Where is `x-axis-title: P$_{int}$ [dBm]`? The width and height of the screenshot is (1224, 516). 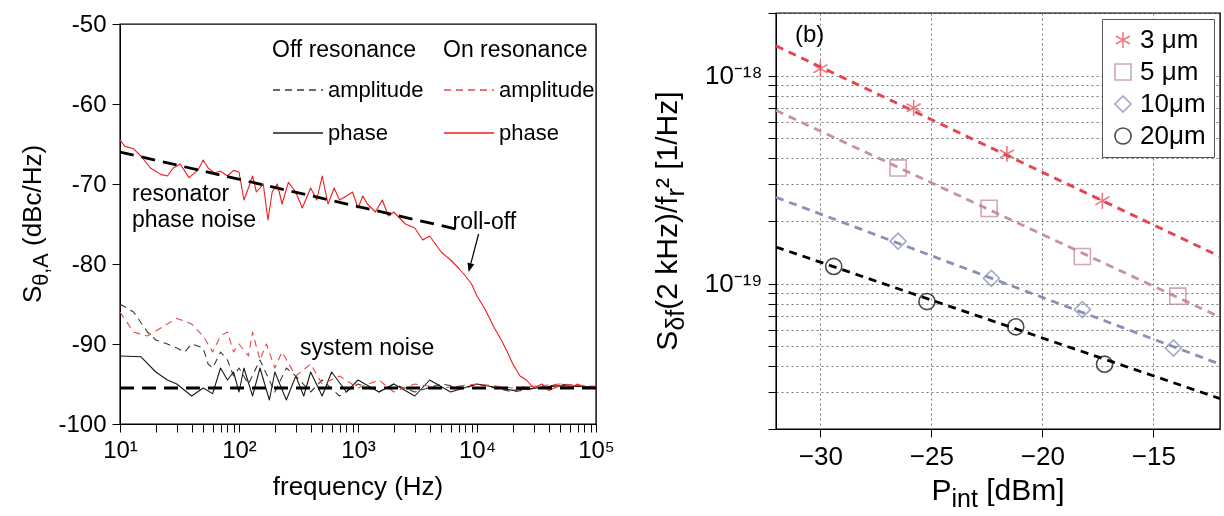 x-axis-title: P$_{int}$ [dBm] is located at coordinates (998, 493).